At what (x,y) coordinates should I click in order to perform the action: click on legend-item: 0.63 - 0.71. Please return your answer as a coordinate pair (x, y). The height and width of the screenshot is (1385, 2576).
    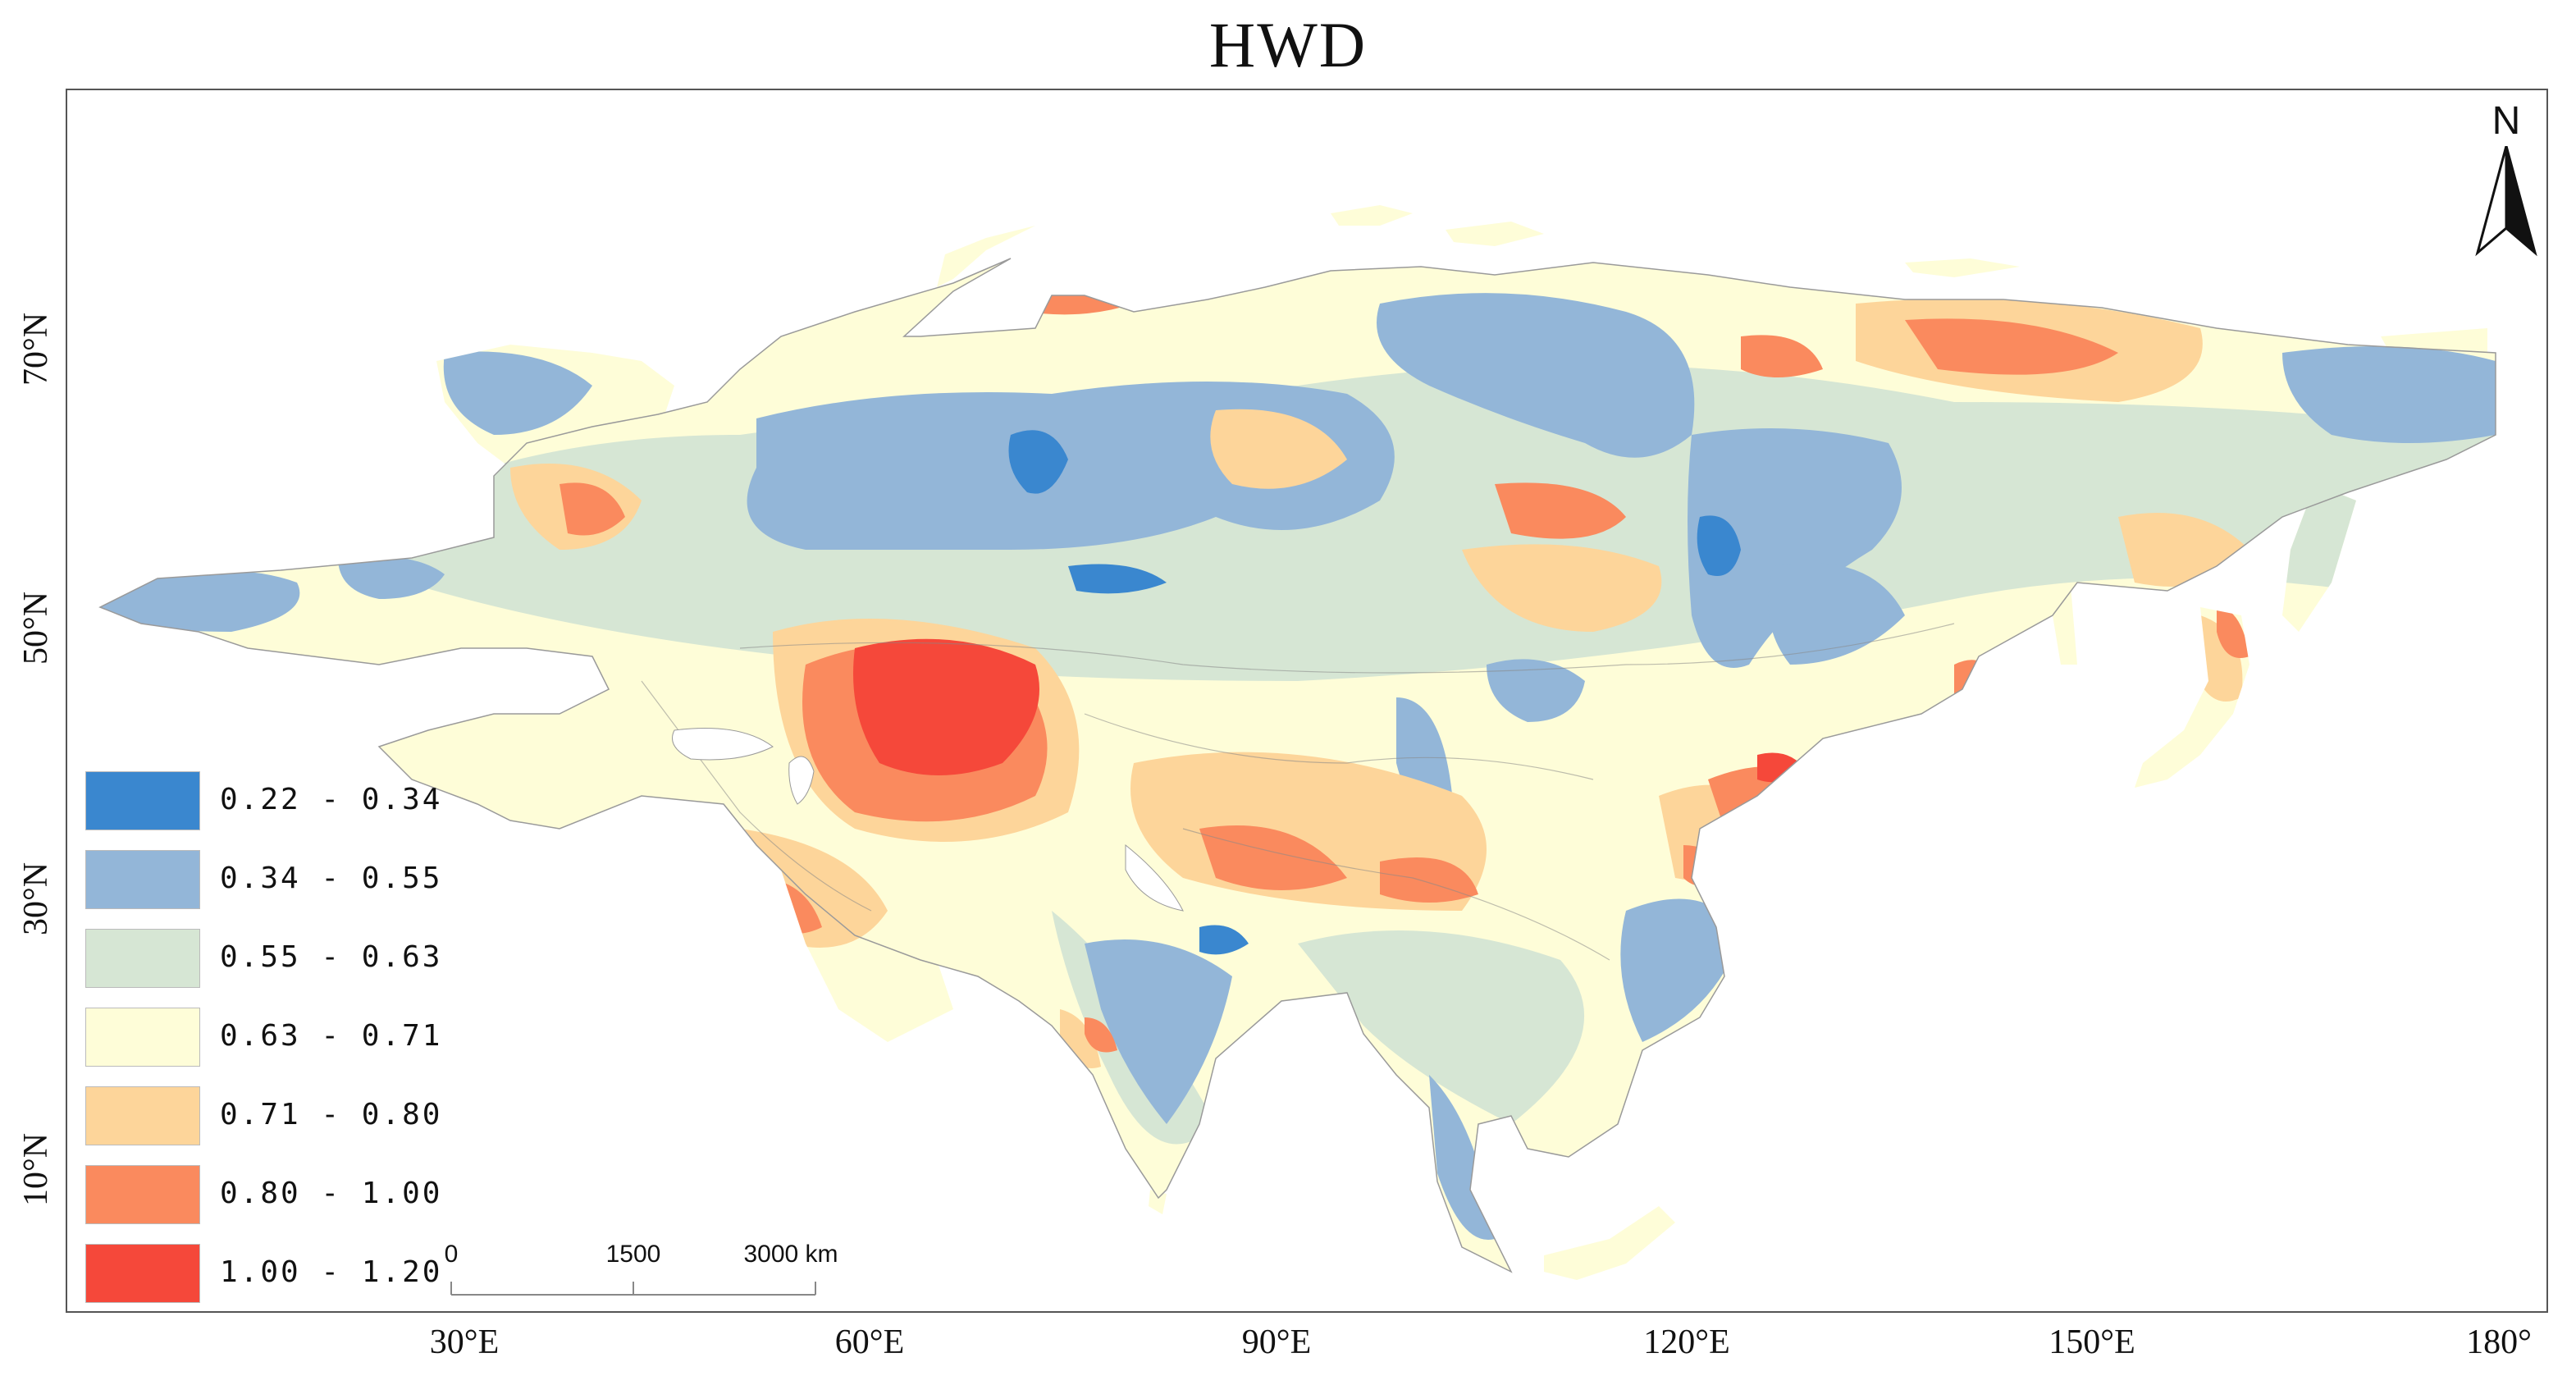
    Looking at the image, I should click on (263, 1039).